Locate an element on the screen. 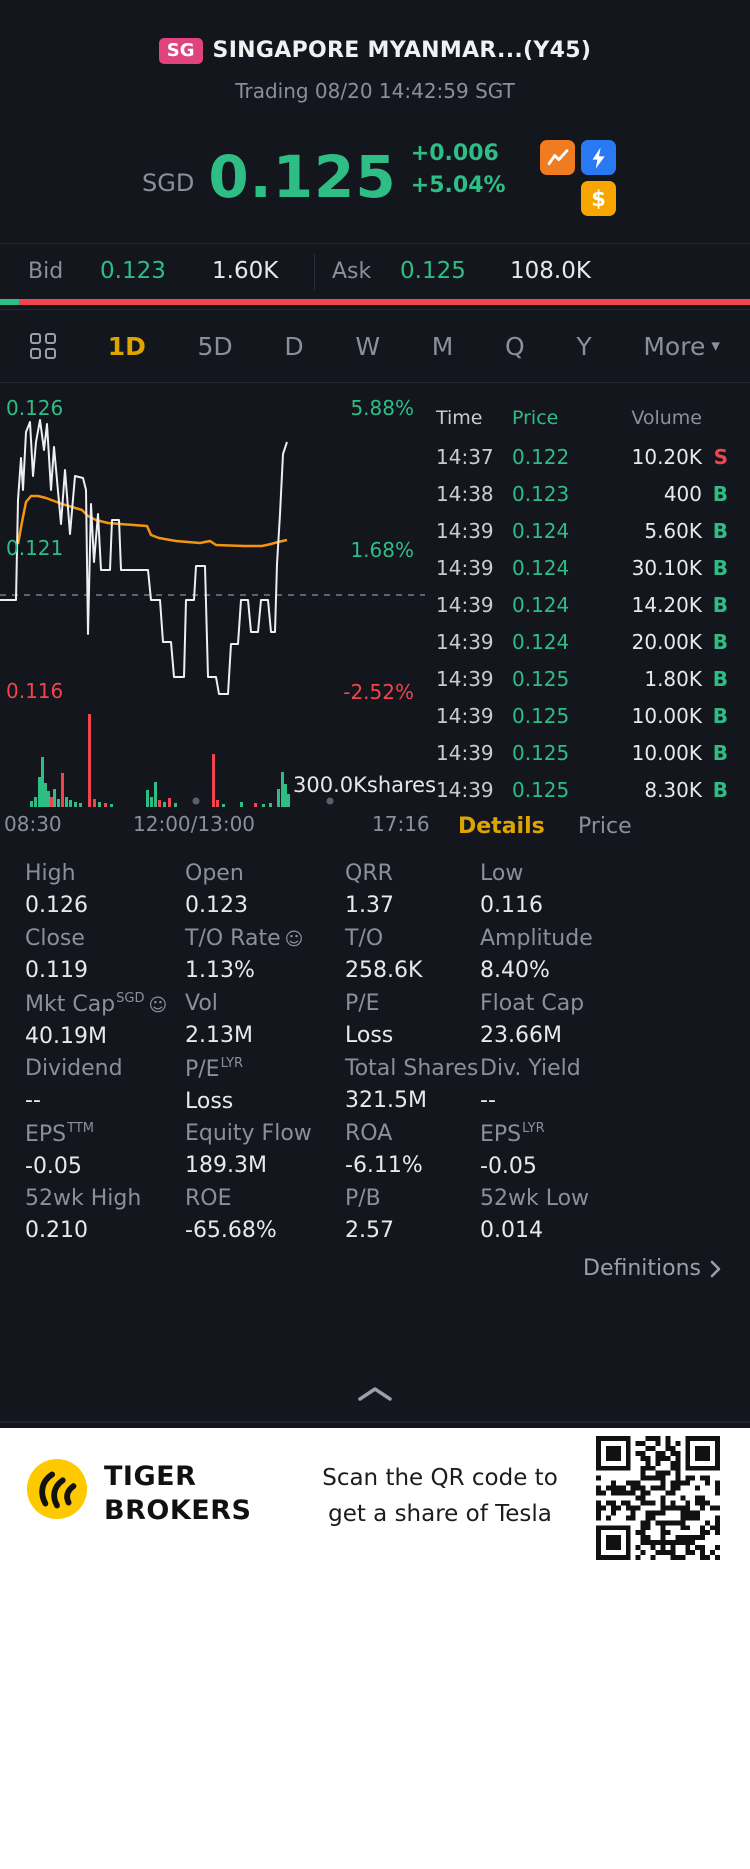  detail-tab-bar: Details Price is located at coordinates (582, 831).